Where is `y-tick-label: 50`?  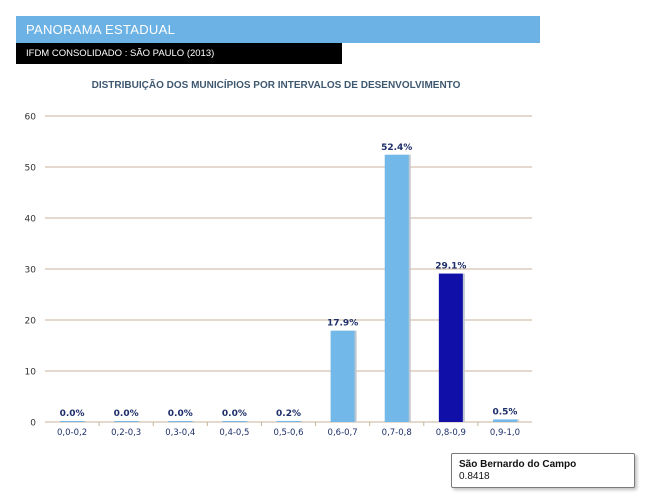 y-tick-label: 50 is located at coordinates (31, 169).